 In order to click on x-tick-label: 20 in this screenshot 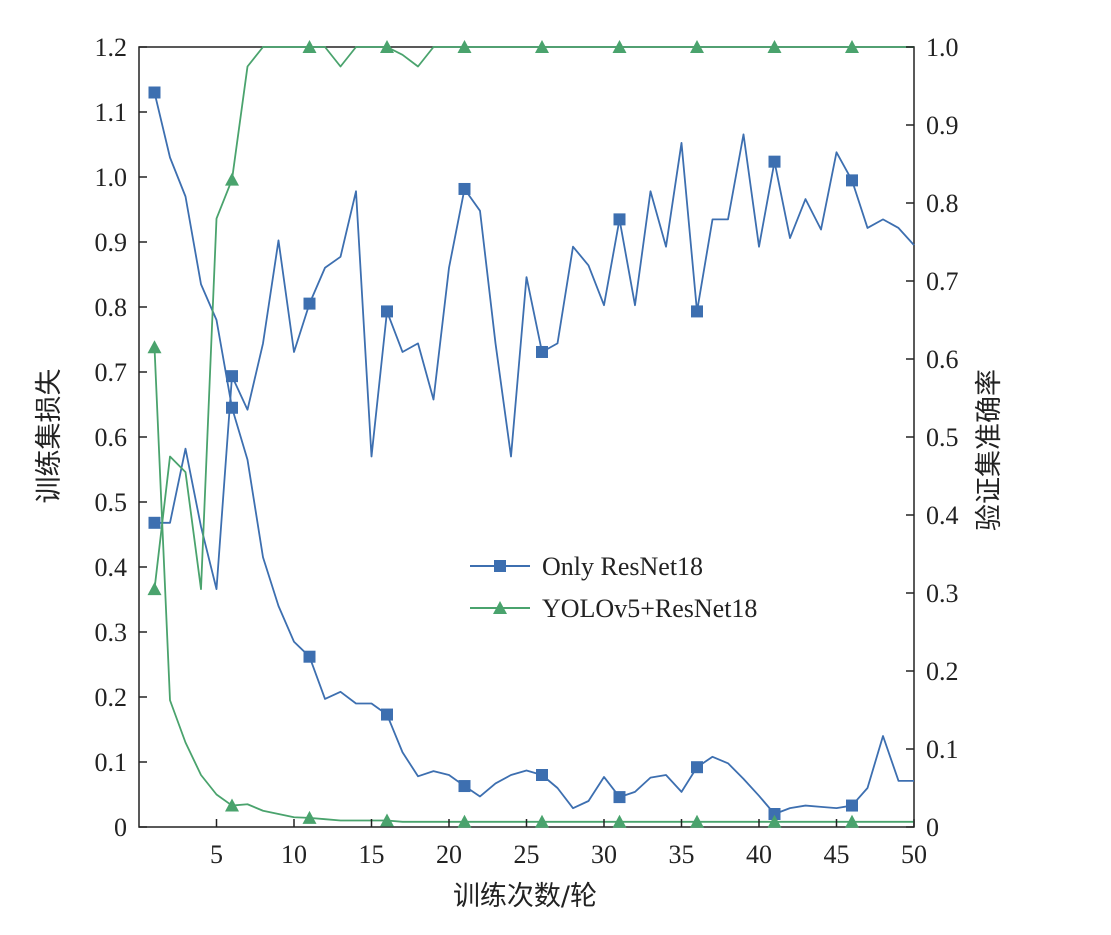, I will do `click(449, 854)`.